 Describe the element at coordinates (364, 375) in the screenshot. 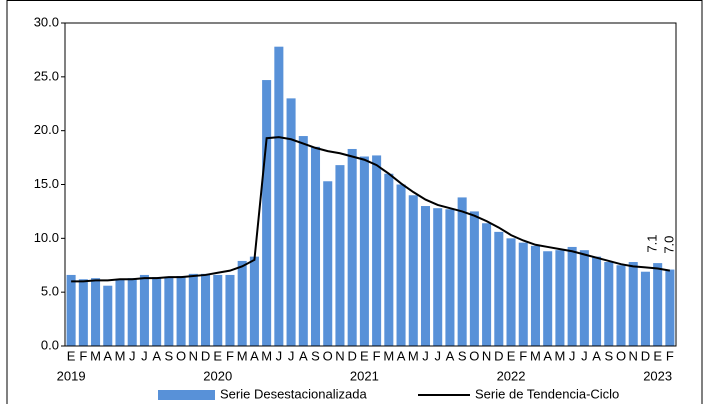

I see `year-label: 2021` at that location.